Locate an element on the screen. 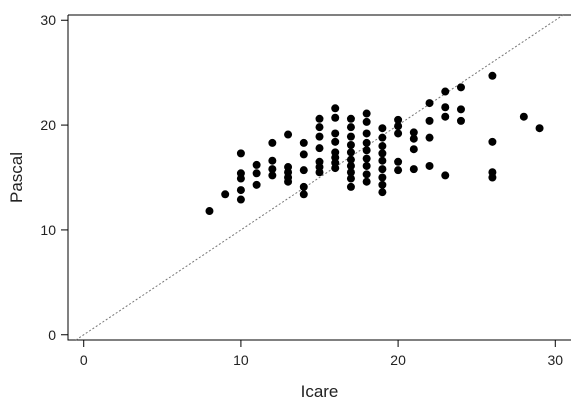 The height and width of the screenshot is (403, 571). y-tick-label: 20 is located at coordinates (48, 125).